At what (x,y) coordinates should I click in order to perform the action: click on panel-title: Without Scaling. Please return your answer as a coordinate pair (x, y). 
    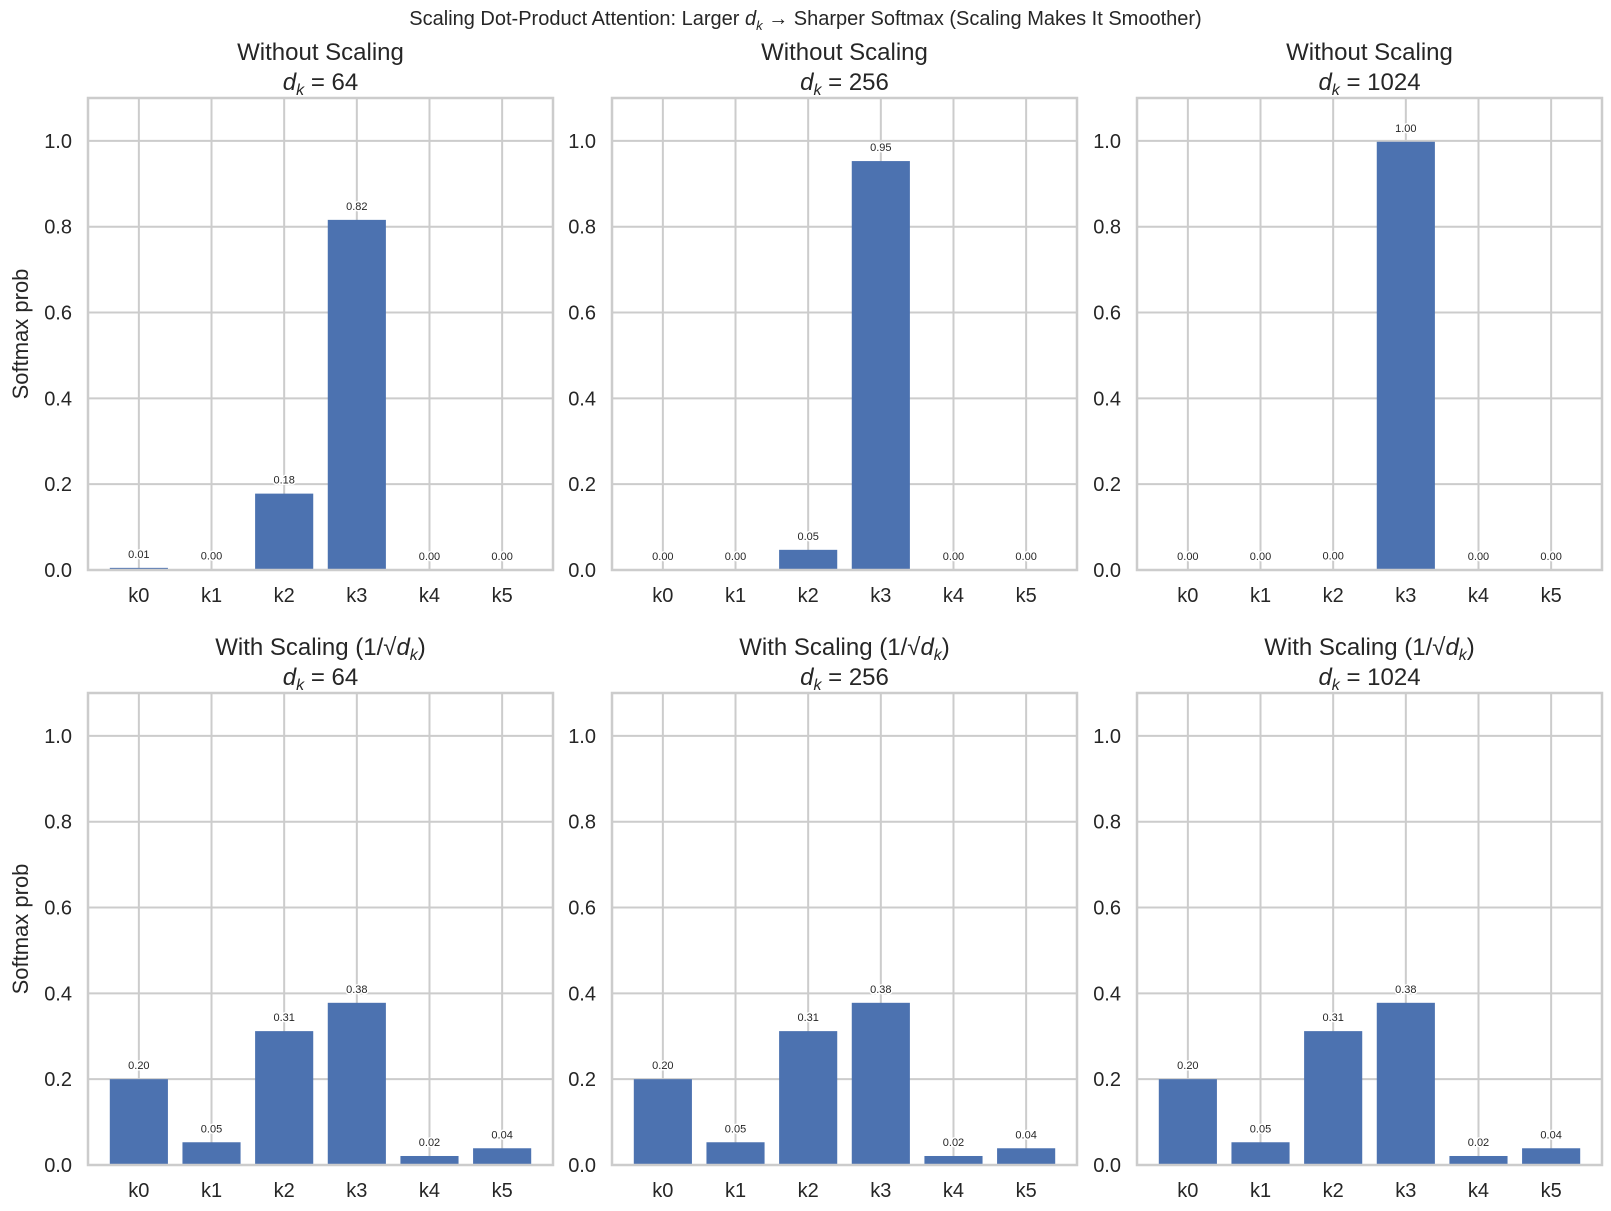
    Looking at the image, I should click on (320, 52).